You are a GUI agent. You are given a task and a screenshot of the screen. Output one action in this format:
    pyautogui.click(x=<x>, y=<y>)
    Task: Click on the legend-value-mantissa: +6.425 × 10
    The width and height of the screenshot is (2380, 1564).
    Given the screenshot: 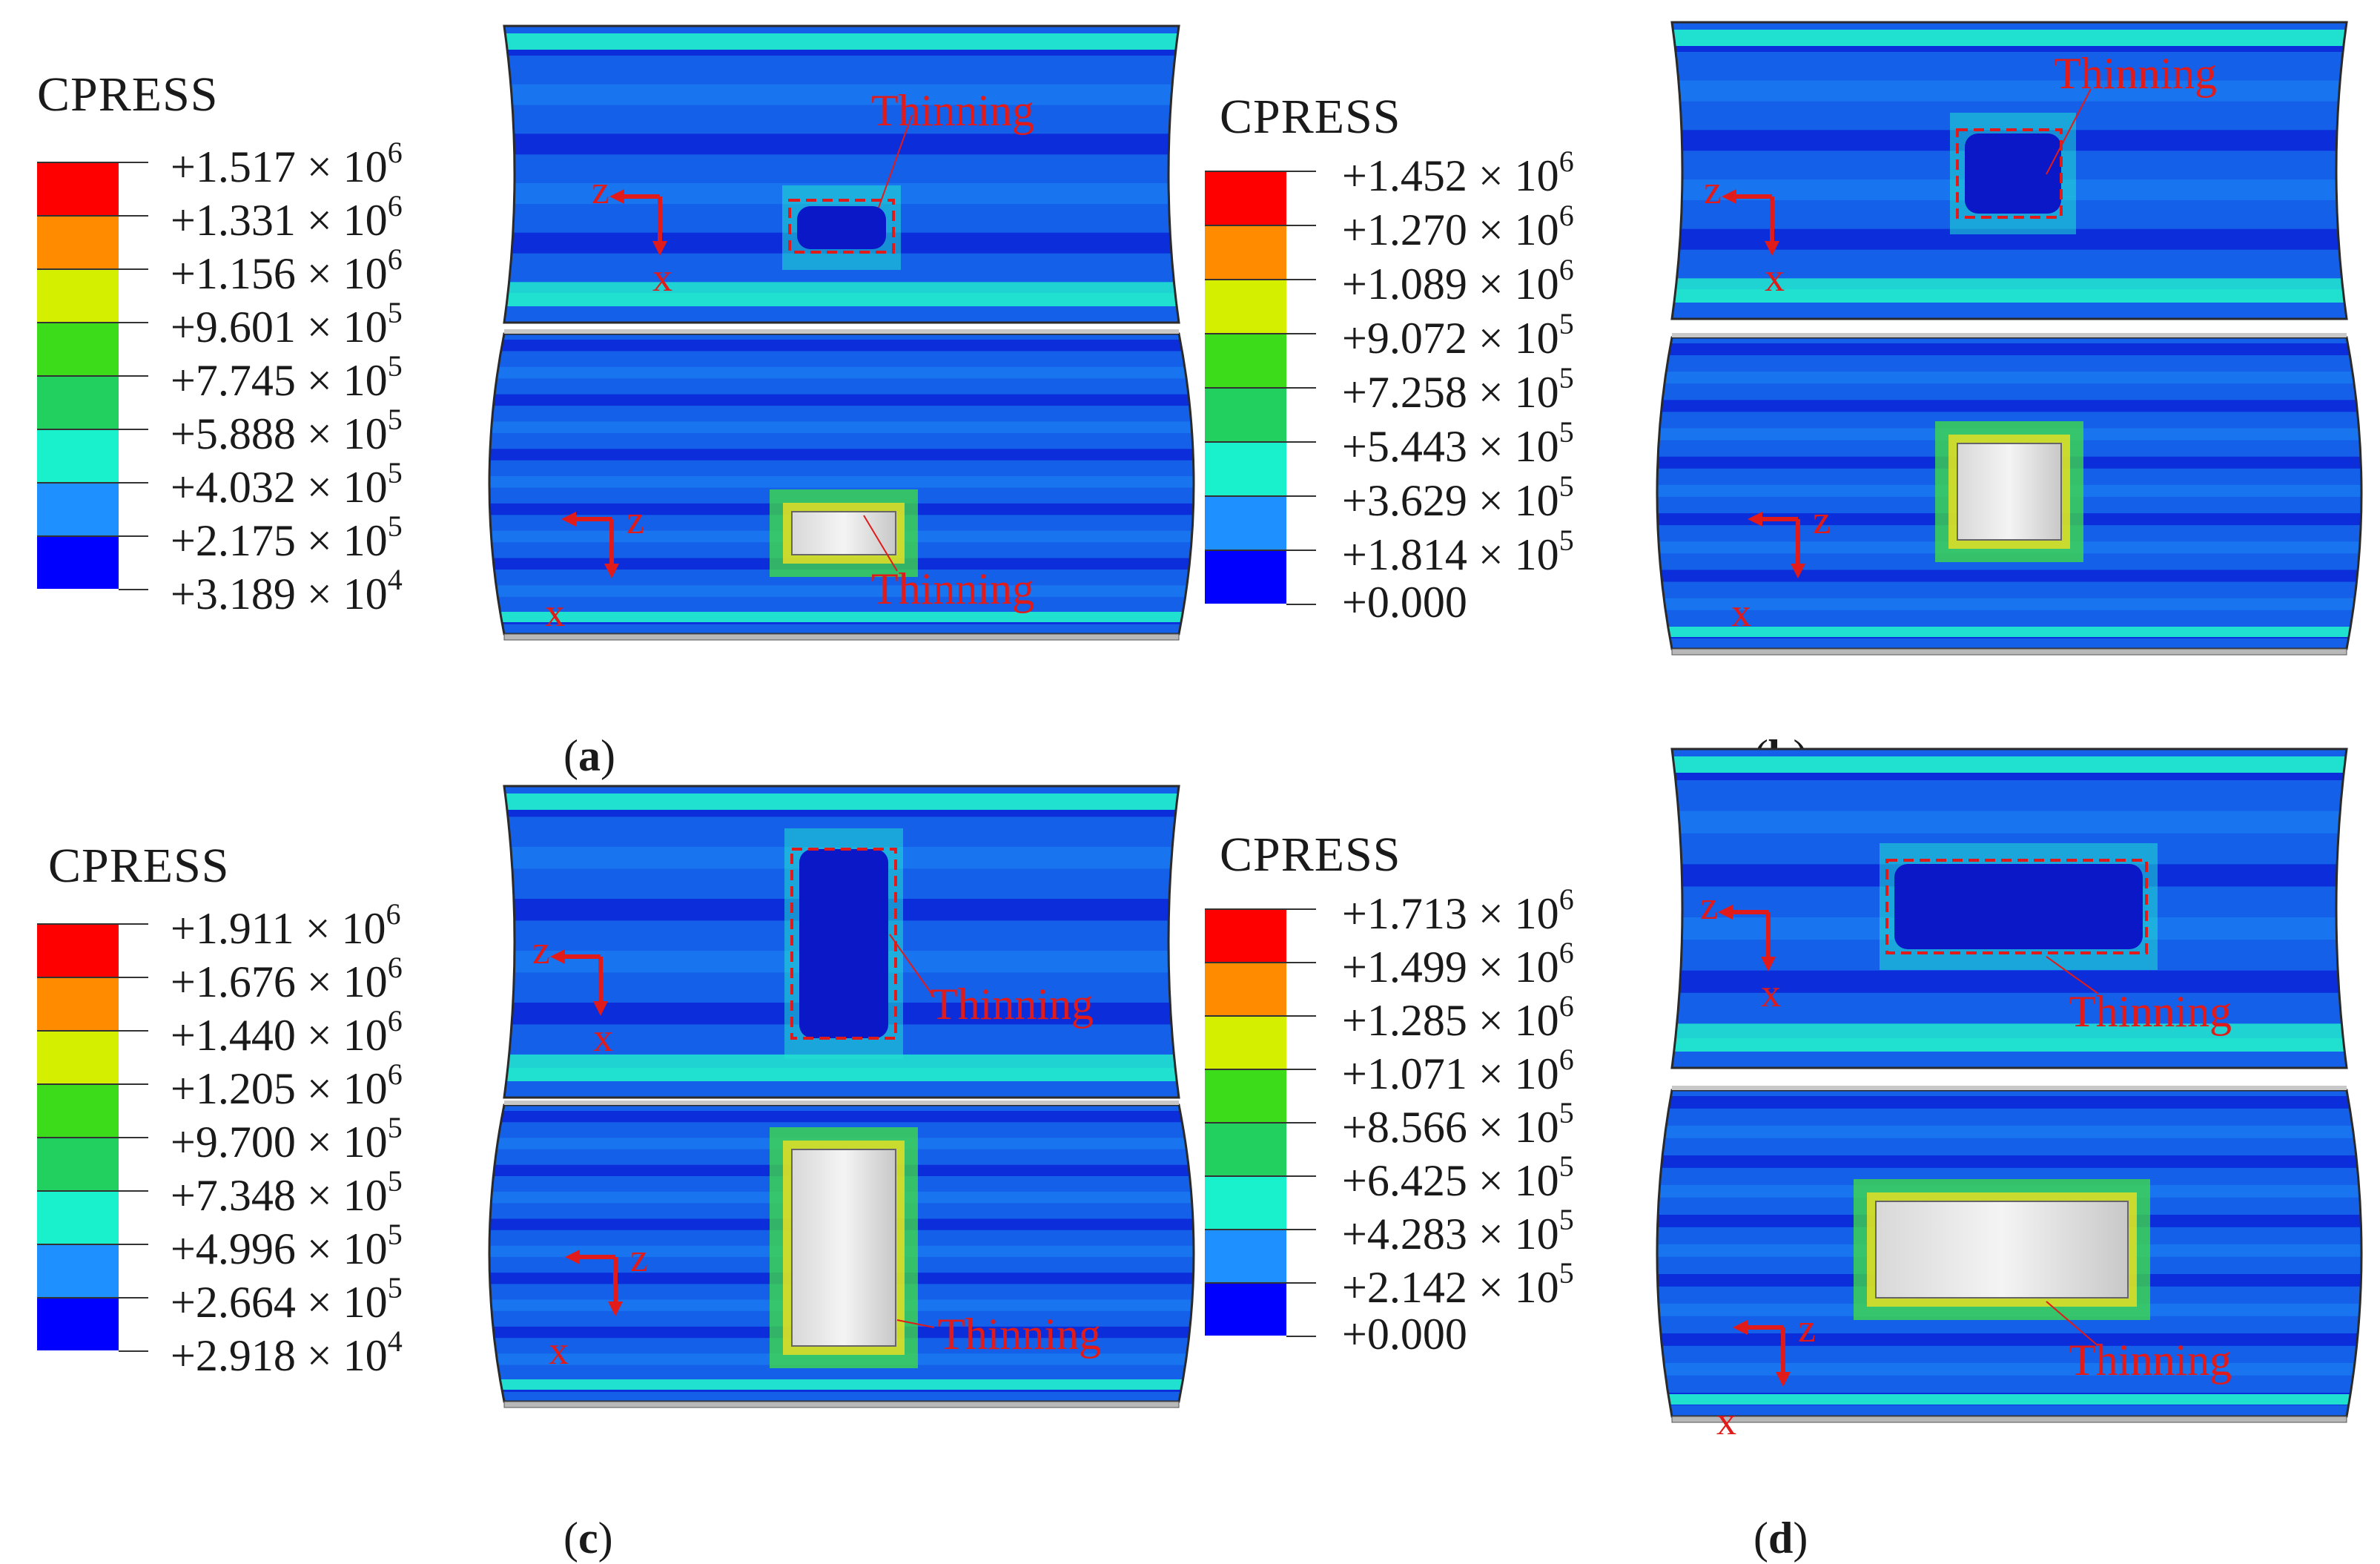 What is the action you would take?
    pyautogui.click(x=1450, y=1180)
    